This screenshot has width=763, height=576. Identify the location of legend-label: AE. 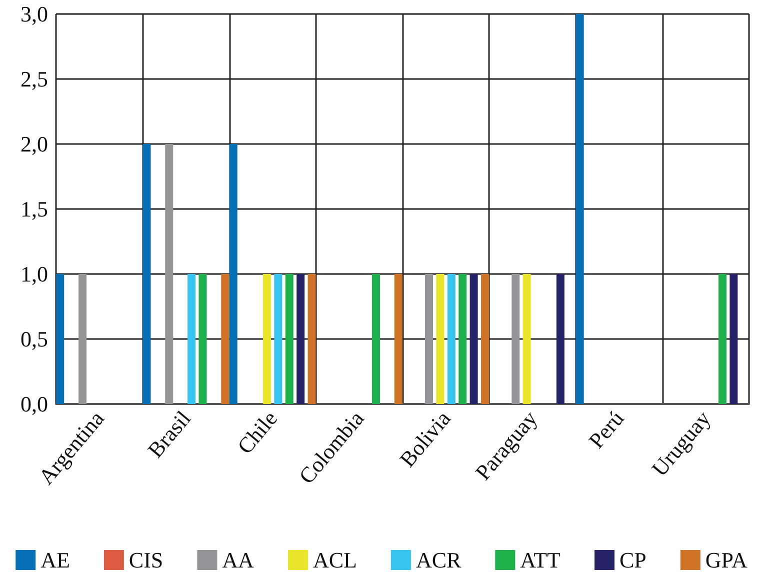
(55, 560).